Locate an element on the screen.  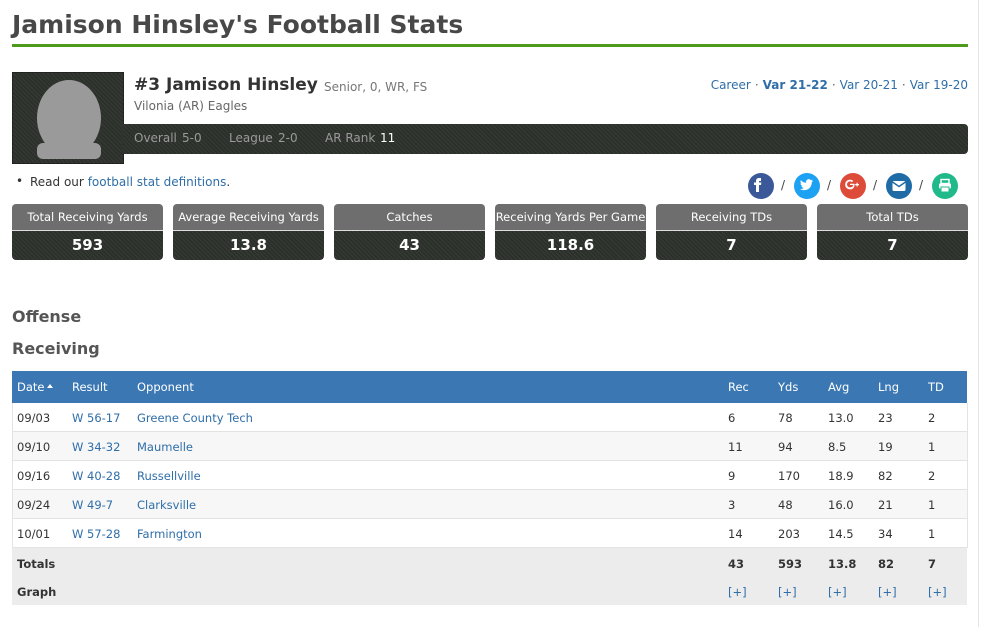
table-cell: Farmington is located at coordinates (169, 534).